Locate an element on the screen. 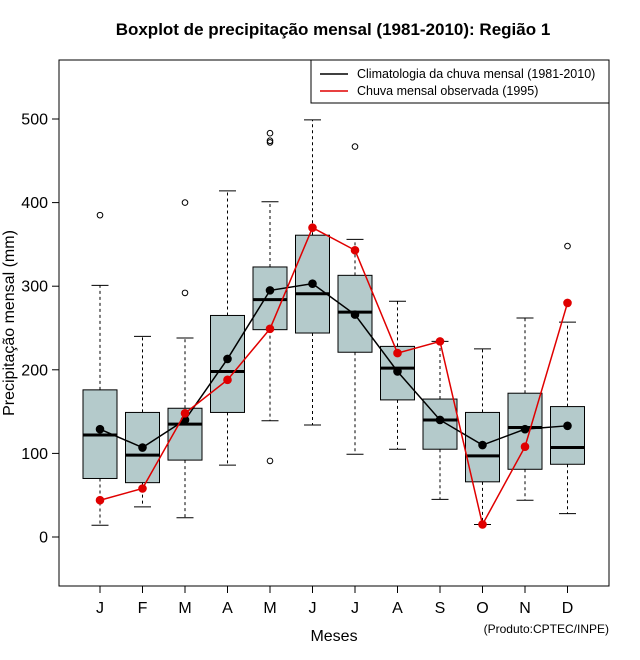  y-tick-label-400: 400 is located at coordinates (34, 203).